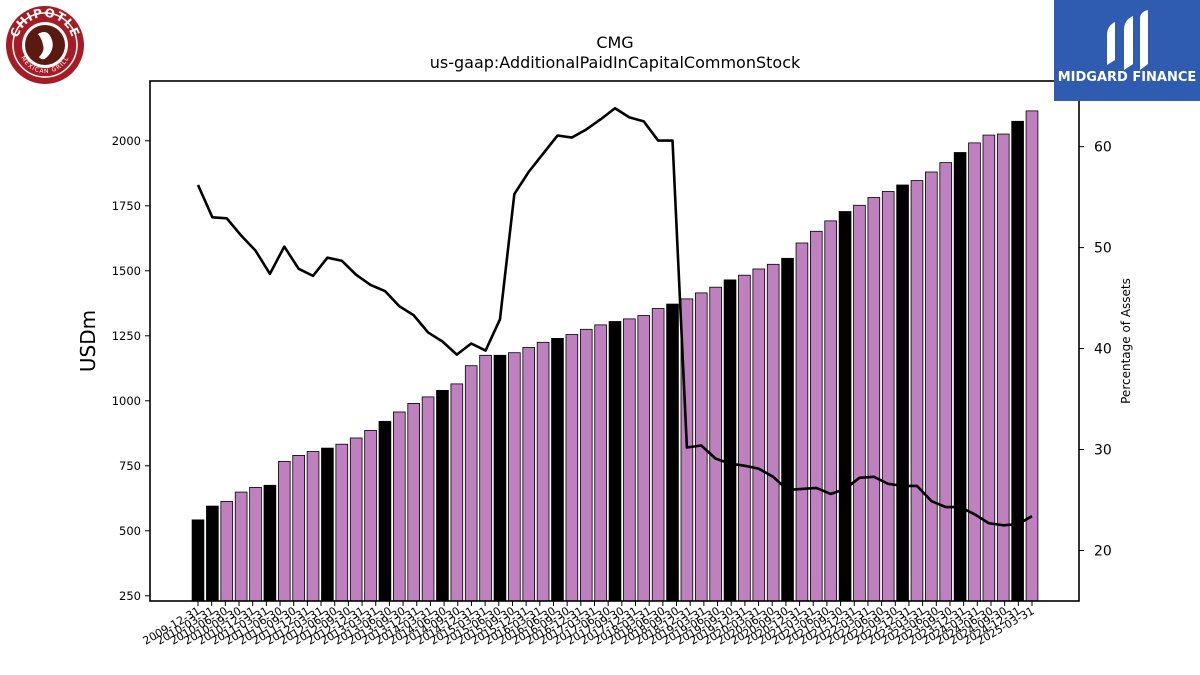 Image resolution: width=1200 pixels, height=675 pixels. I want to click on pepper-icon, so click(45, 46).